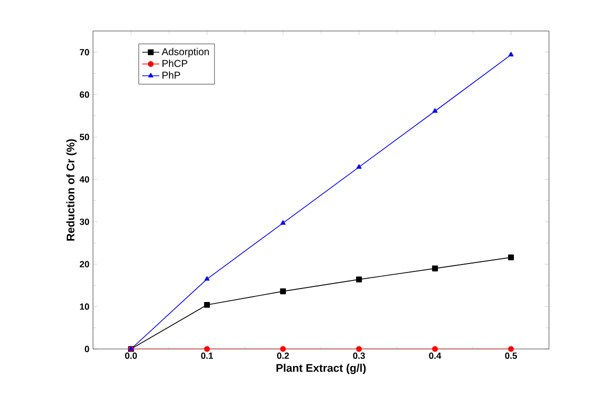  What do you see at coordinates (207, 355) in the screenshot?
I see `x-tick-label: 0.1` at bounding box center [207, 355].